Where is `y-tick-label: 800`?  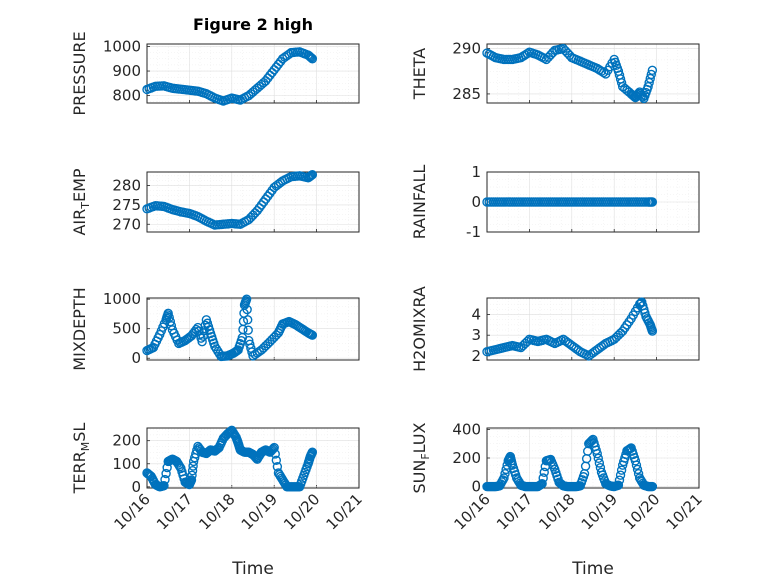 y-tick-label: 800 is located at coordinates (126, 96).